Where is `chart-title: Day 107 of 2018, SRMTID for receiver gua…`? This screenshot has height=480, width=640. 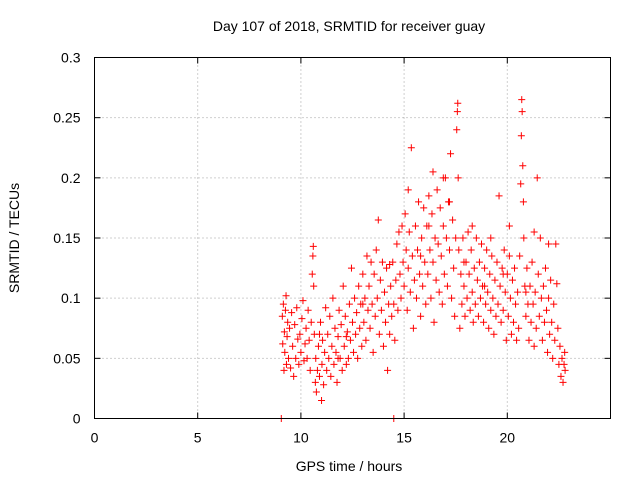
chart-title: Day 107 of 2018, SRMTID for receiver gua… is located at coordinates (349, 26).